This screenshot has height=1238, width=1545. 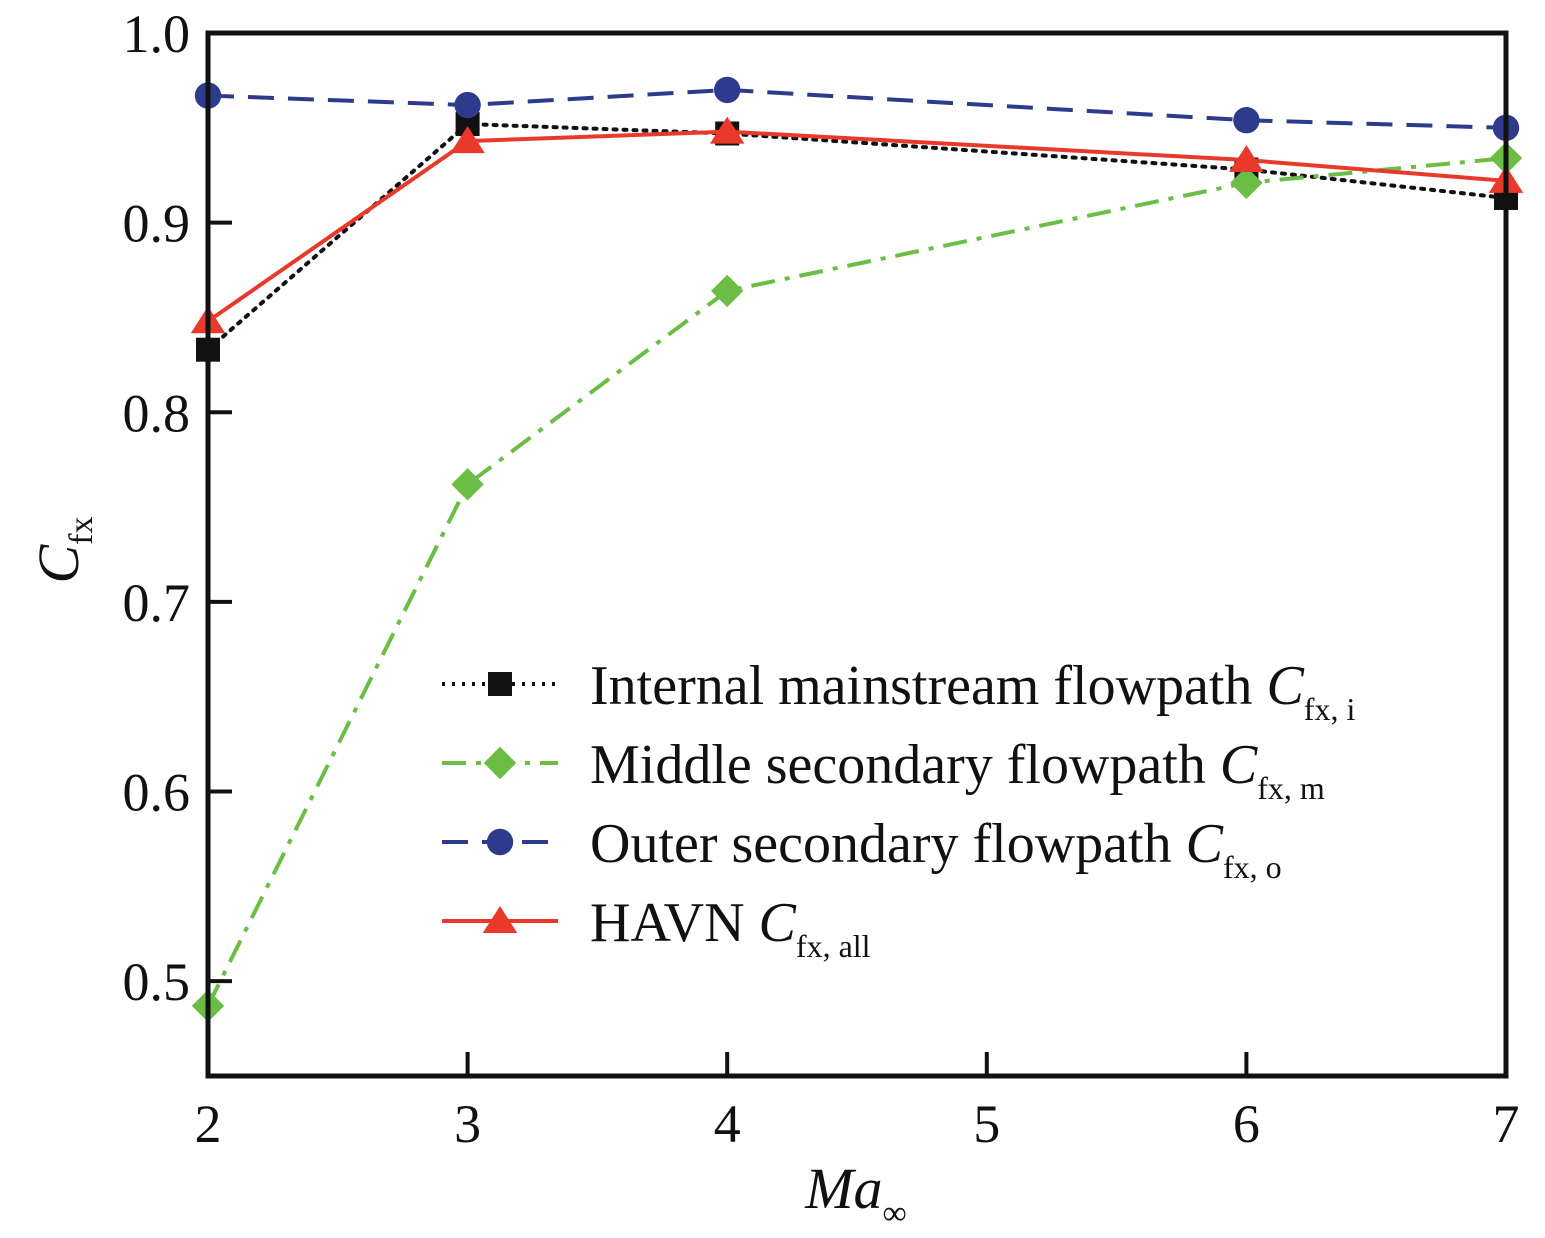 What do you see at coordinates (833, 946) in the screenshot?
I see `legend-subscript-3: fx, all` at bounding box center [833, 946].